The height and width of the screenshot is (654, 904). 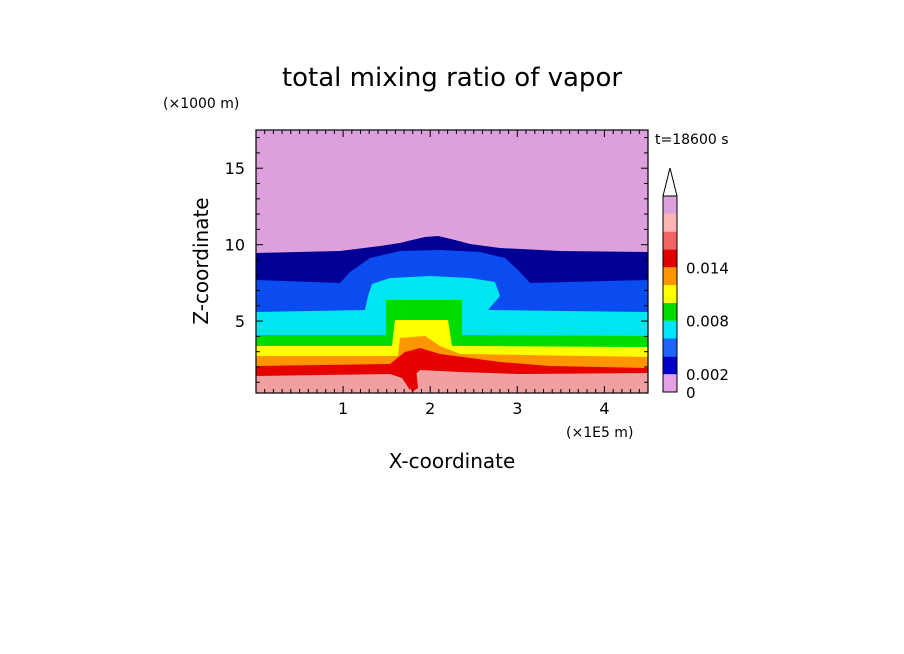 What do you see at coordinates (599, 433) in the screenshot?
I see `x-unit-label: (×1E5 m)` at bounding box center [599, 433].